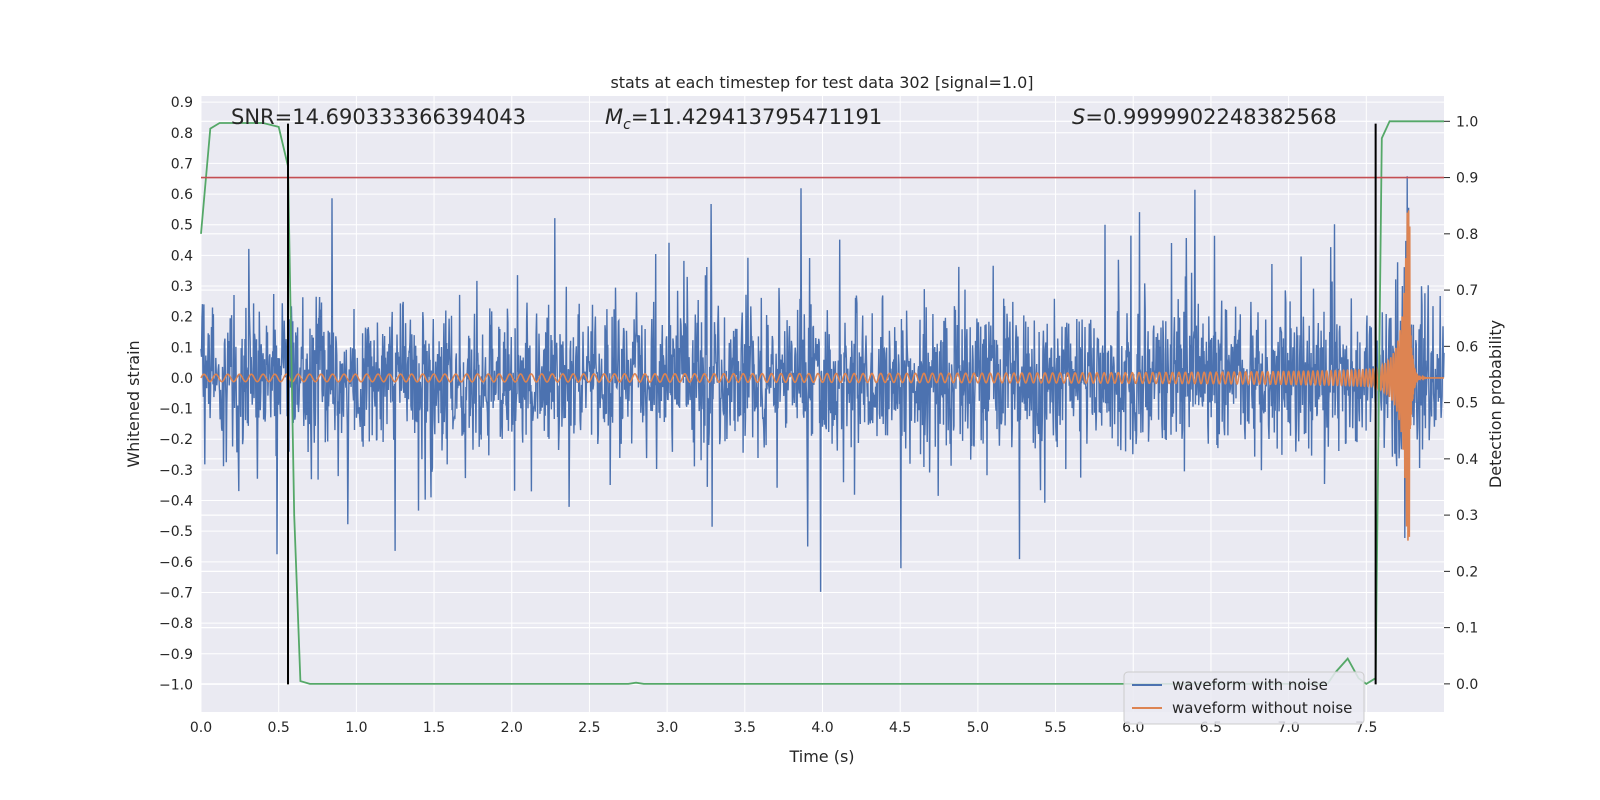 The height and width of the screenshot is (800, 1600). I want to click on x-tick-label: 3.5, so click(745, 728).